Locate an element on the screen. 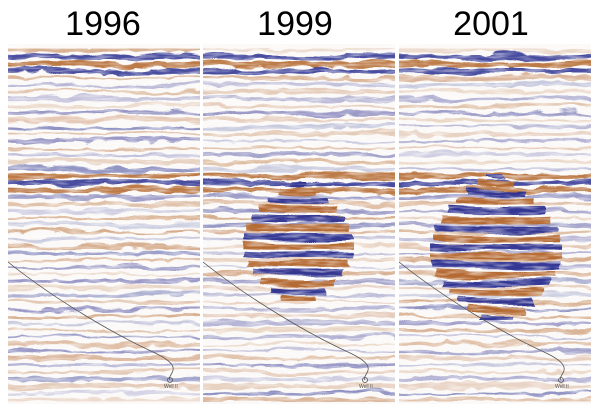  year-label-1996: 1996 is located at coordinates (103, 24).